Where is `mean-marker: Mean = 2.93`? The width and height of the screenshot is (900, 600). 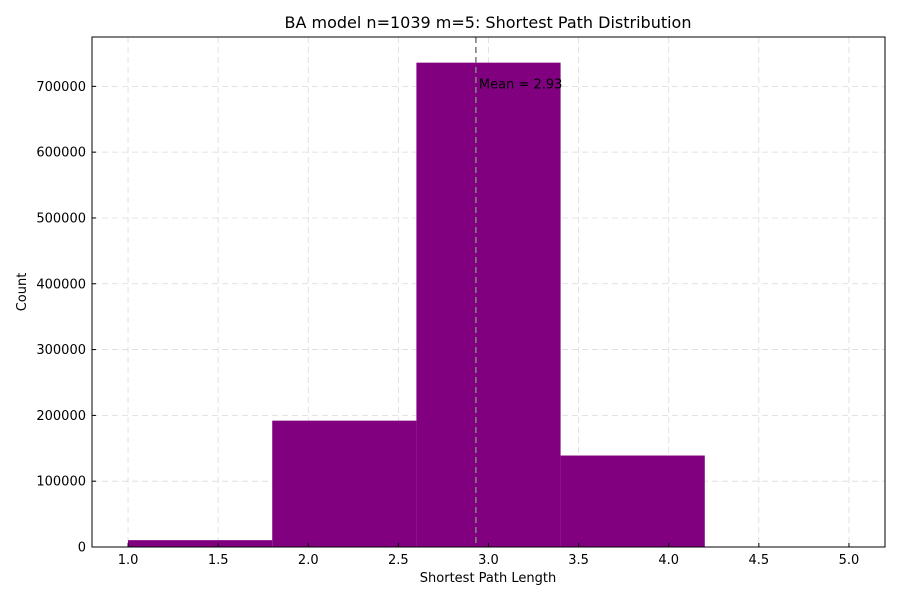
mean-marker: Mean = 2.93 is located at coordinates (519, 292).